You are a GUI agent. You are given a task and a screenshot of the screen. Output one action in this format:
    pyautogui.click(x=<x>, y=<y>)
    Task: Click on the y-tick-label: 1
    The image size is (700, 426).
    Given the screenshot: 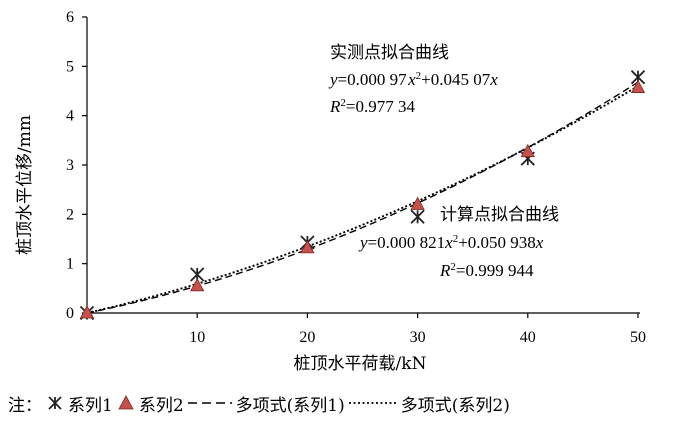 What is the action you would take?
    pyautogui.click(x=70, y=264)
    